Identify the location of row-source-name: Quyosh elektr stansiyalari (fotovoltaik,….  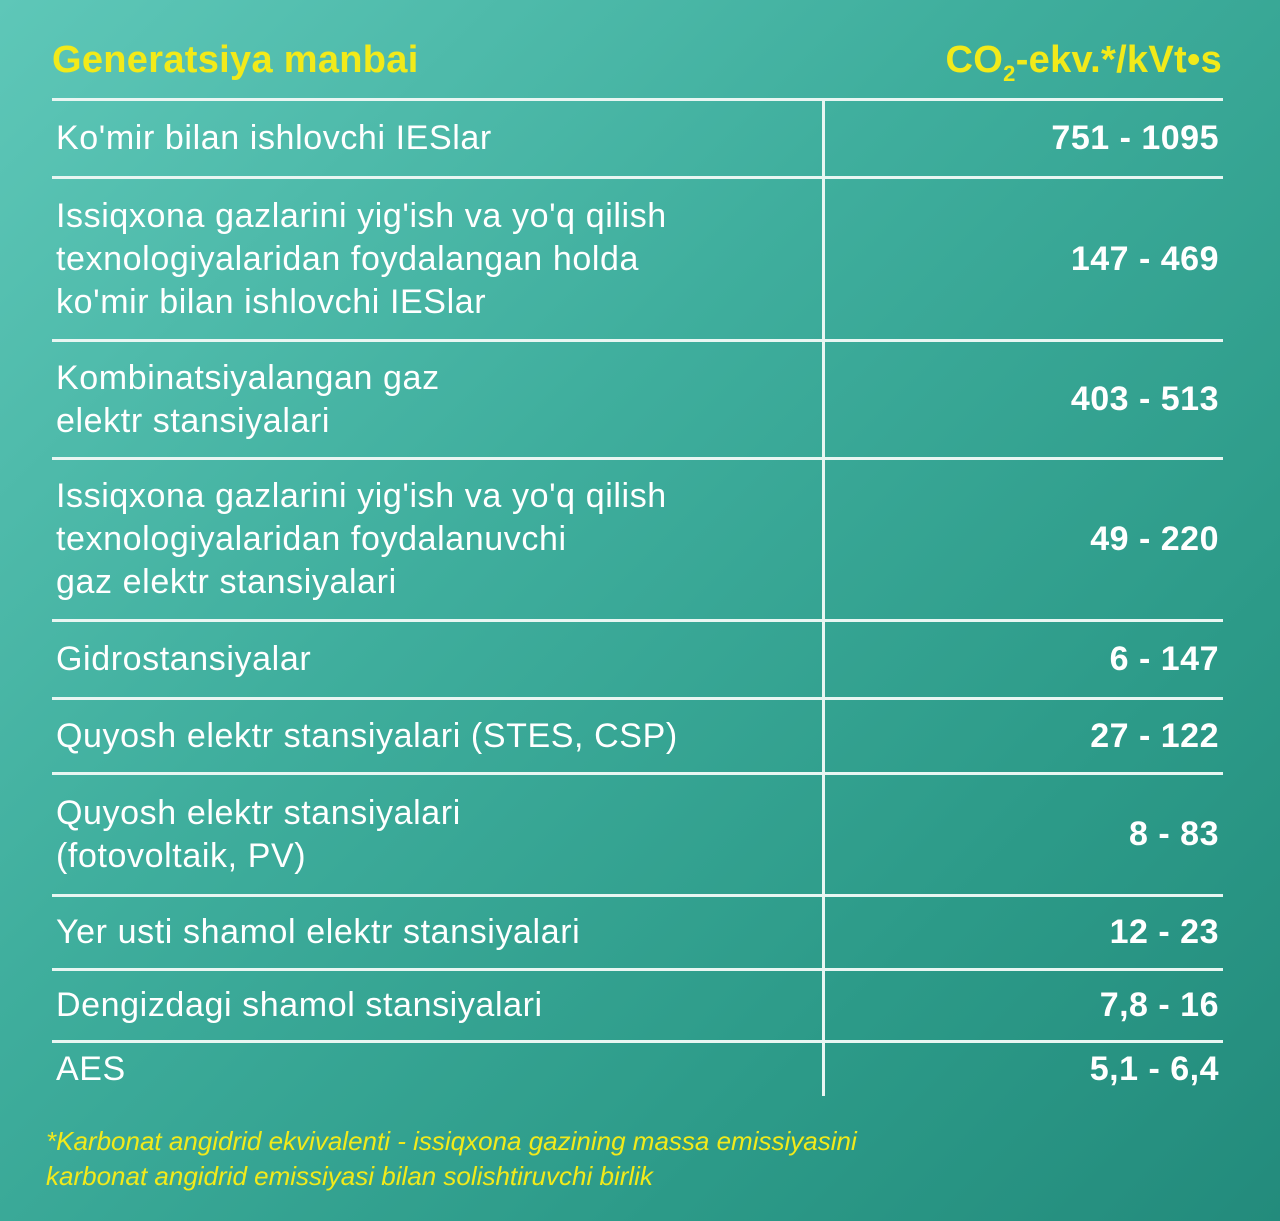
(438, 834).